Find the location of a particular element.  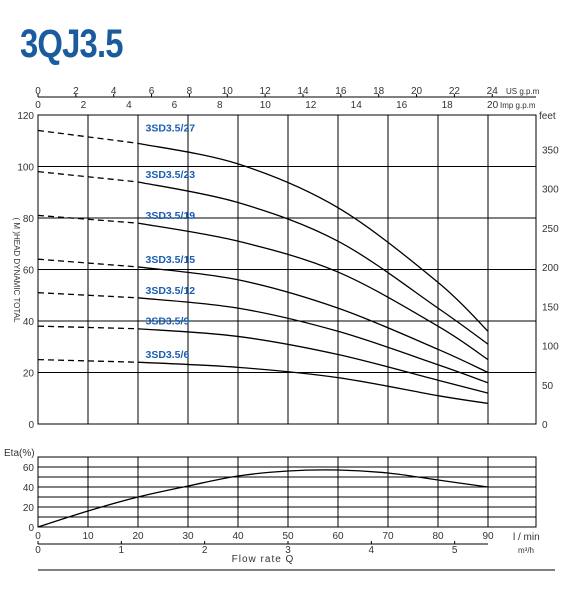

eta-curve is located at coordinates (263, 498).